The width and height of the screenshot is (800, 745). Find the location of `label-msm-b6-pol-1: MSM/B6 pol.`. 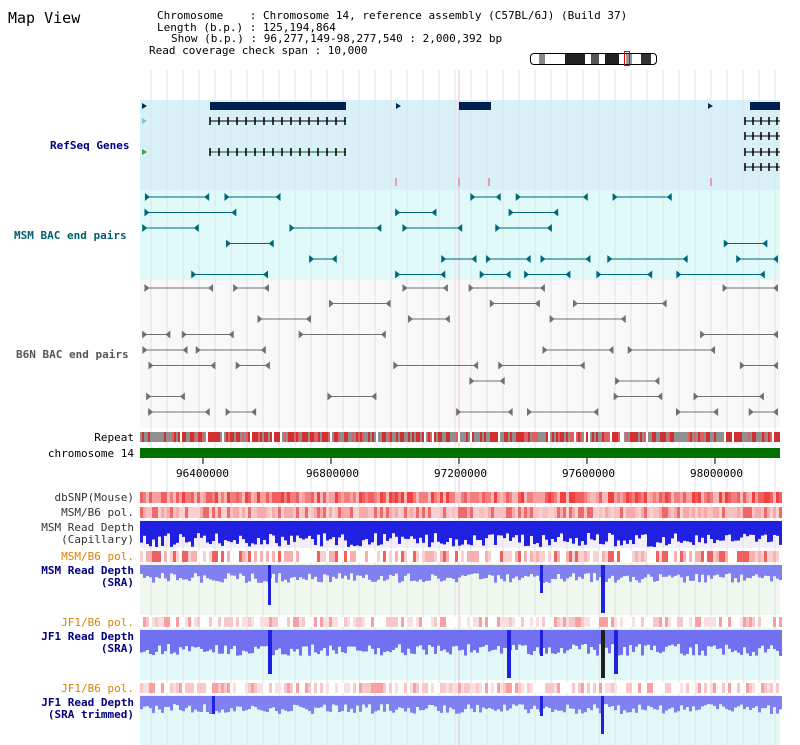

label-msm-b6-pol-1: MSM/B6 pol. is located at coordinates (97, 512).